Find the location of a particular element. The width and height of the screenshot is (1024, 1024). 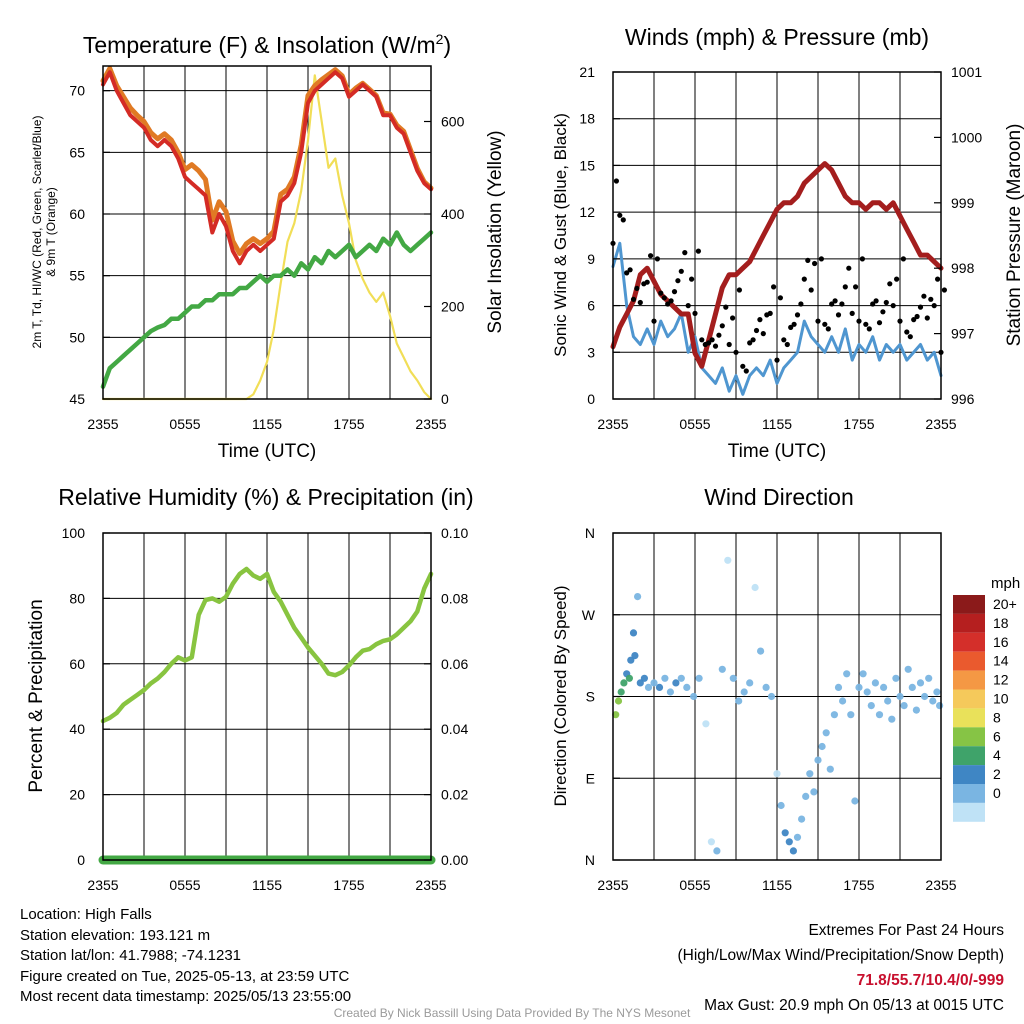

humidity-x-tick-label: 0555 is located at coordinates (184, 885).